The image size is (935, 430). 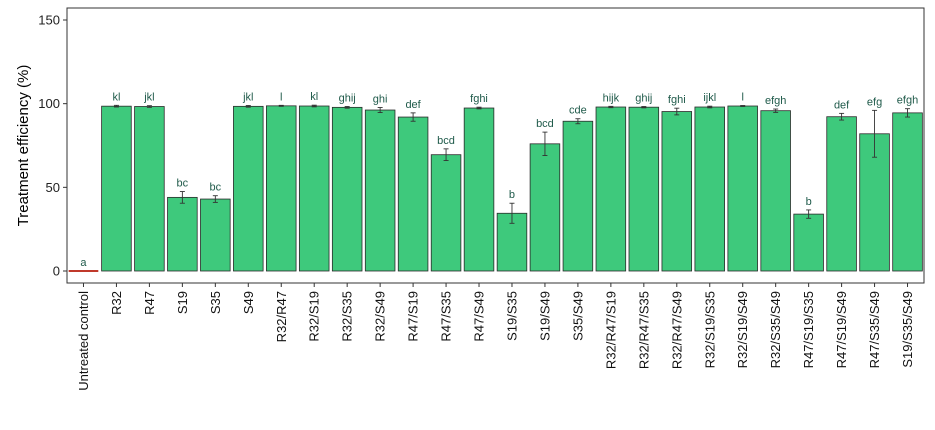 What do you see at coordinates (23, 146) in the screenshot?
I see `y-axis-title: Treatment efficiency (%)` at bounding box center [23, 146].